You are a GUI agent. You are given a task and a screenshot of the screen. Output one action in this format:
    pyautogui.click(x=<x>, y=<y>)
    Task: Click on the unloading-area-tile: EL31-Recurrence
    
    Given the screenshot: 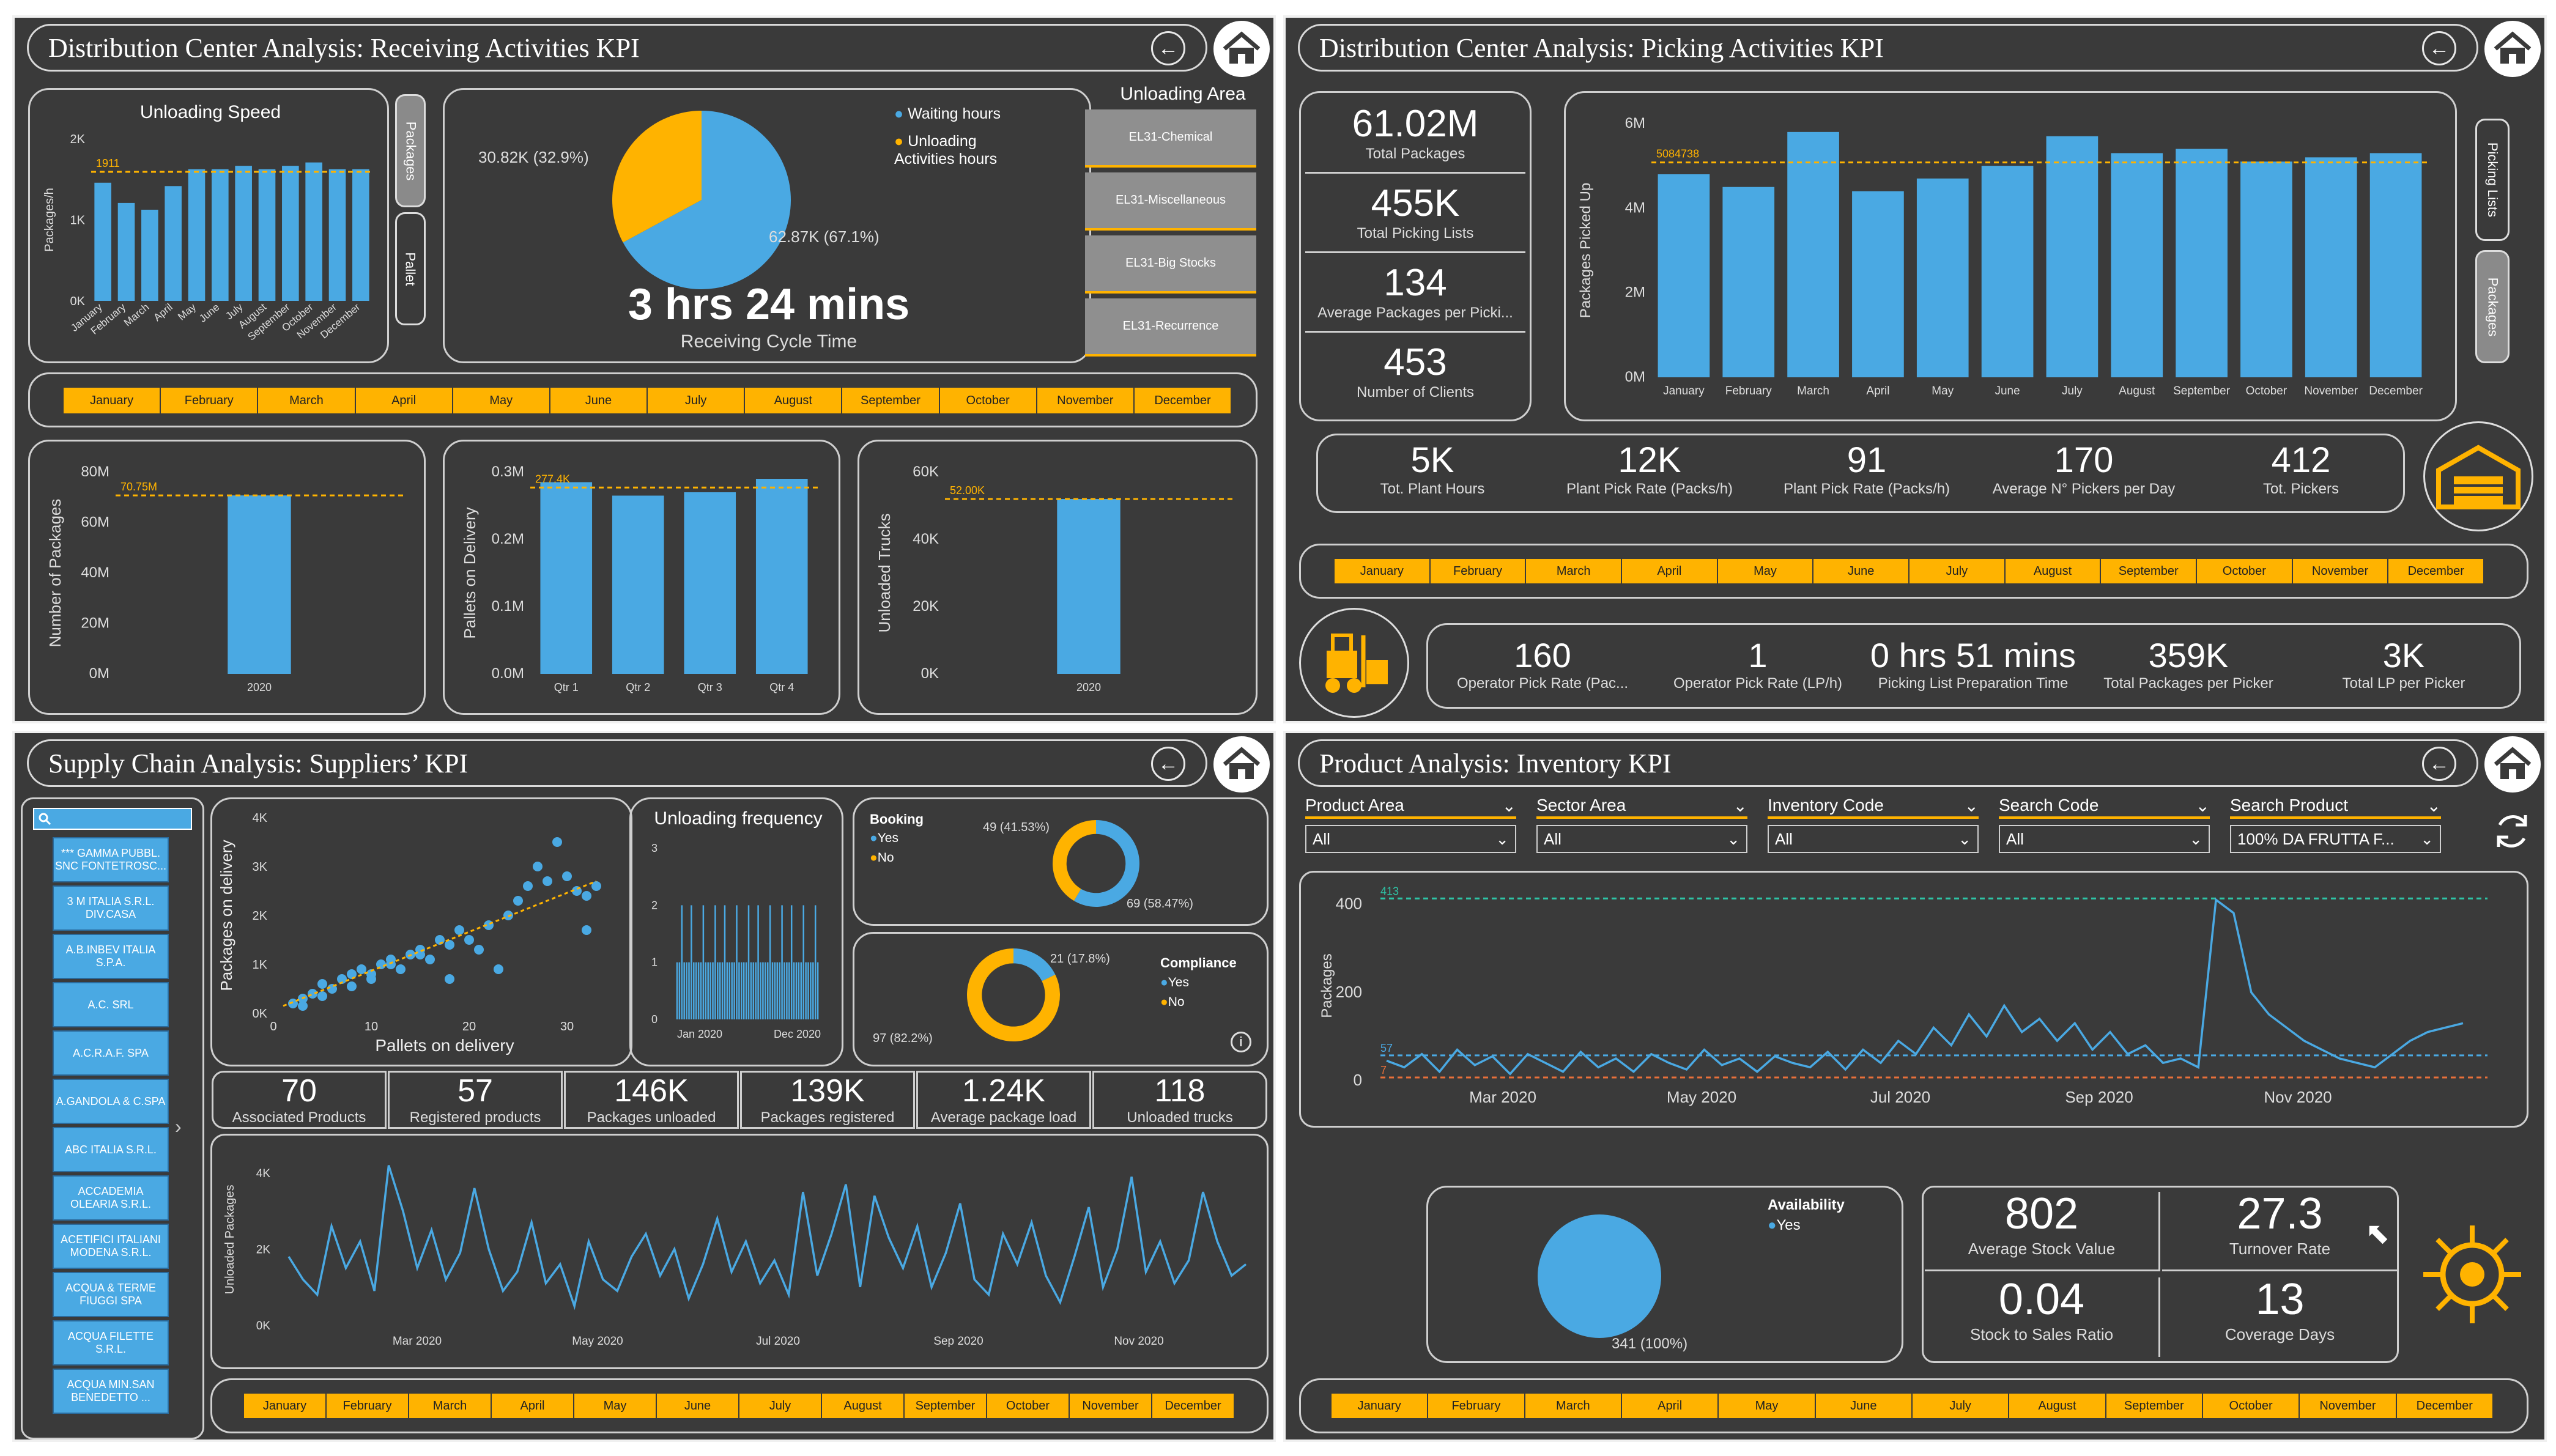 What is the action you would take?
    pyautogui.click(x=1170, y=327)
    